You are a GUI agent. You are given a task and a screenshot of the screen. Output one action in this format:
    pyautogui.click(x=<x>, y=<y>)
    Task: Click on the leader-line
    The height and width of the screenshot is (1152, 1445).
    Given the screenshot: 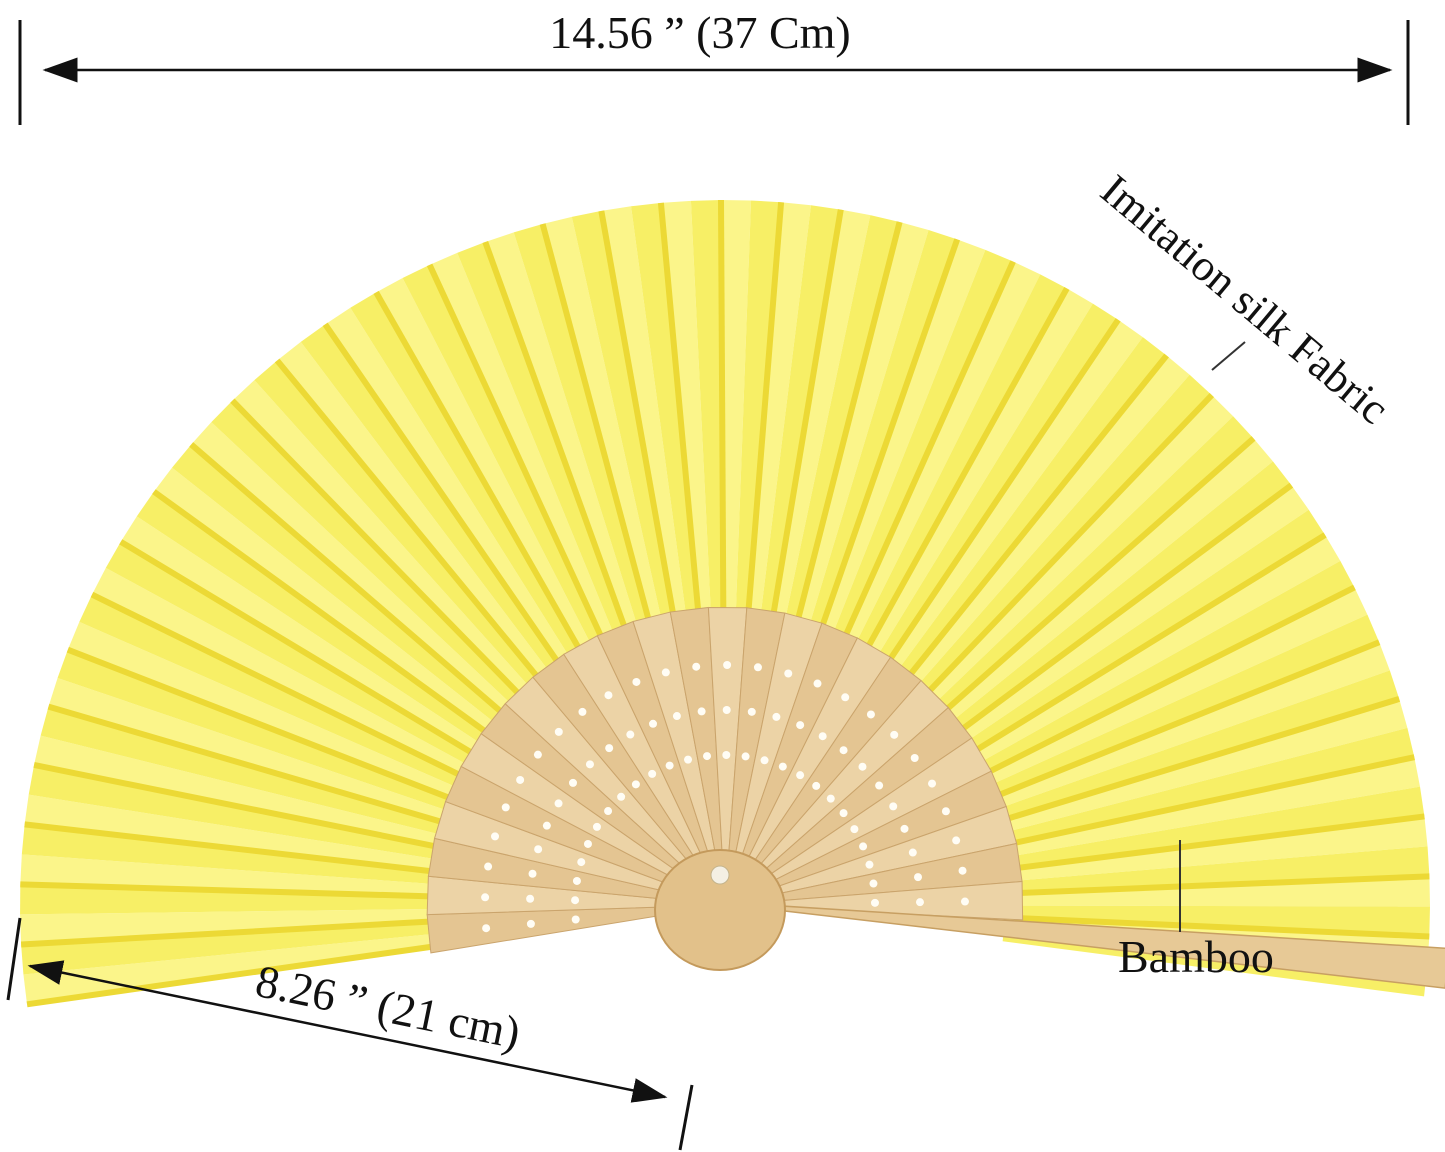 What is the action you would take?
    pyautogui.click(x=1228, y=356)
    